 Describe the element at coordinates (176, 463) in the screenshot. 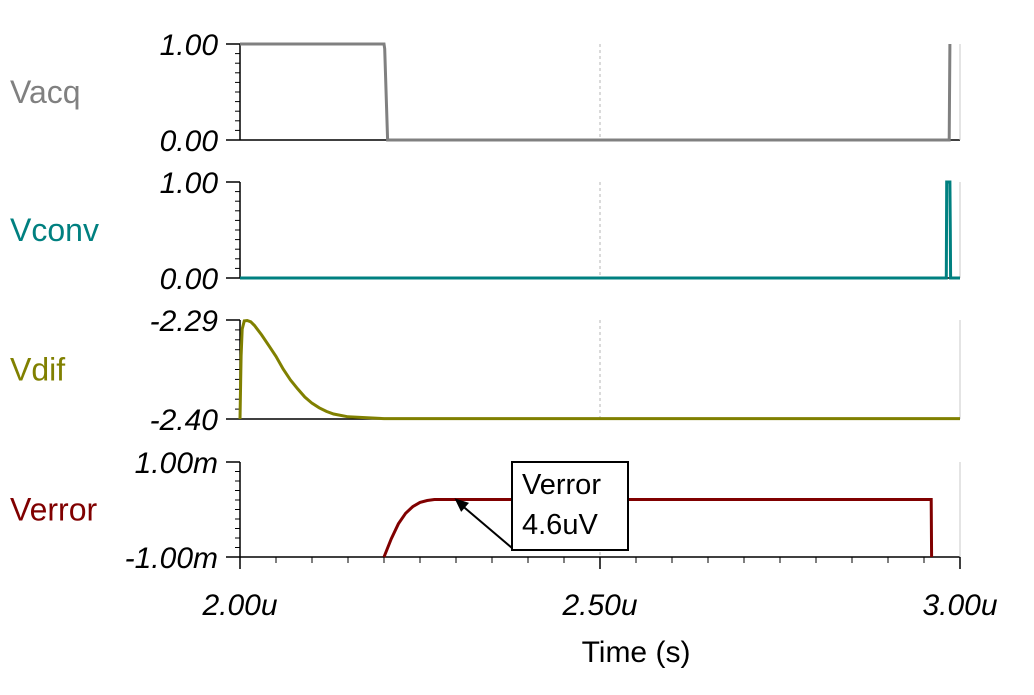

I see `verror-ytick-top: 1.00m` at that location.